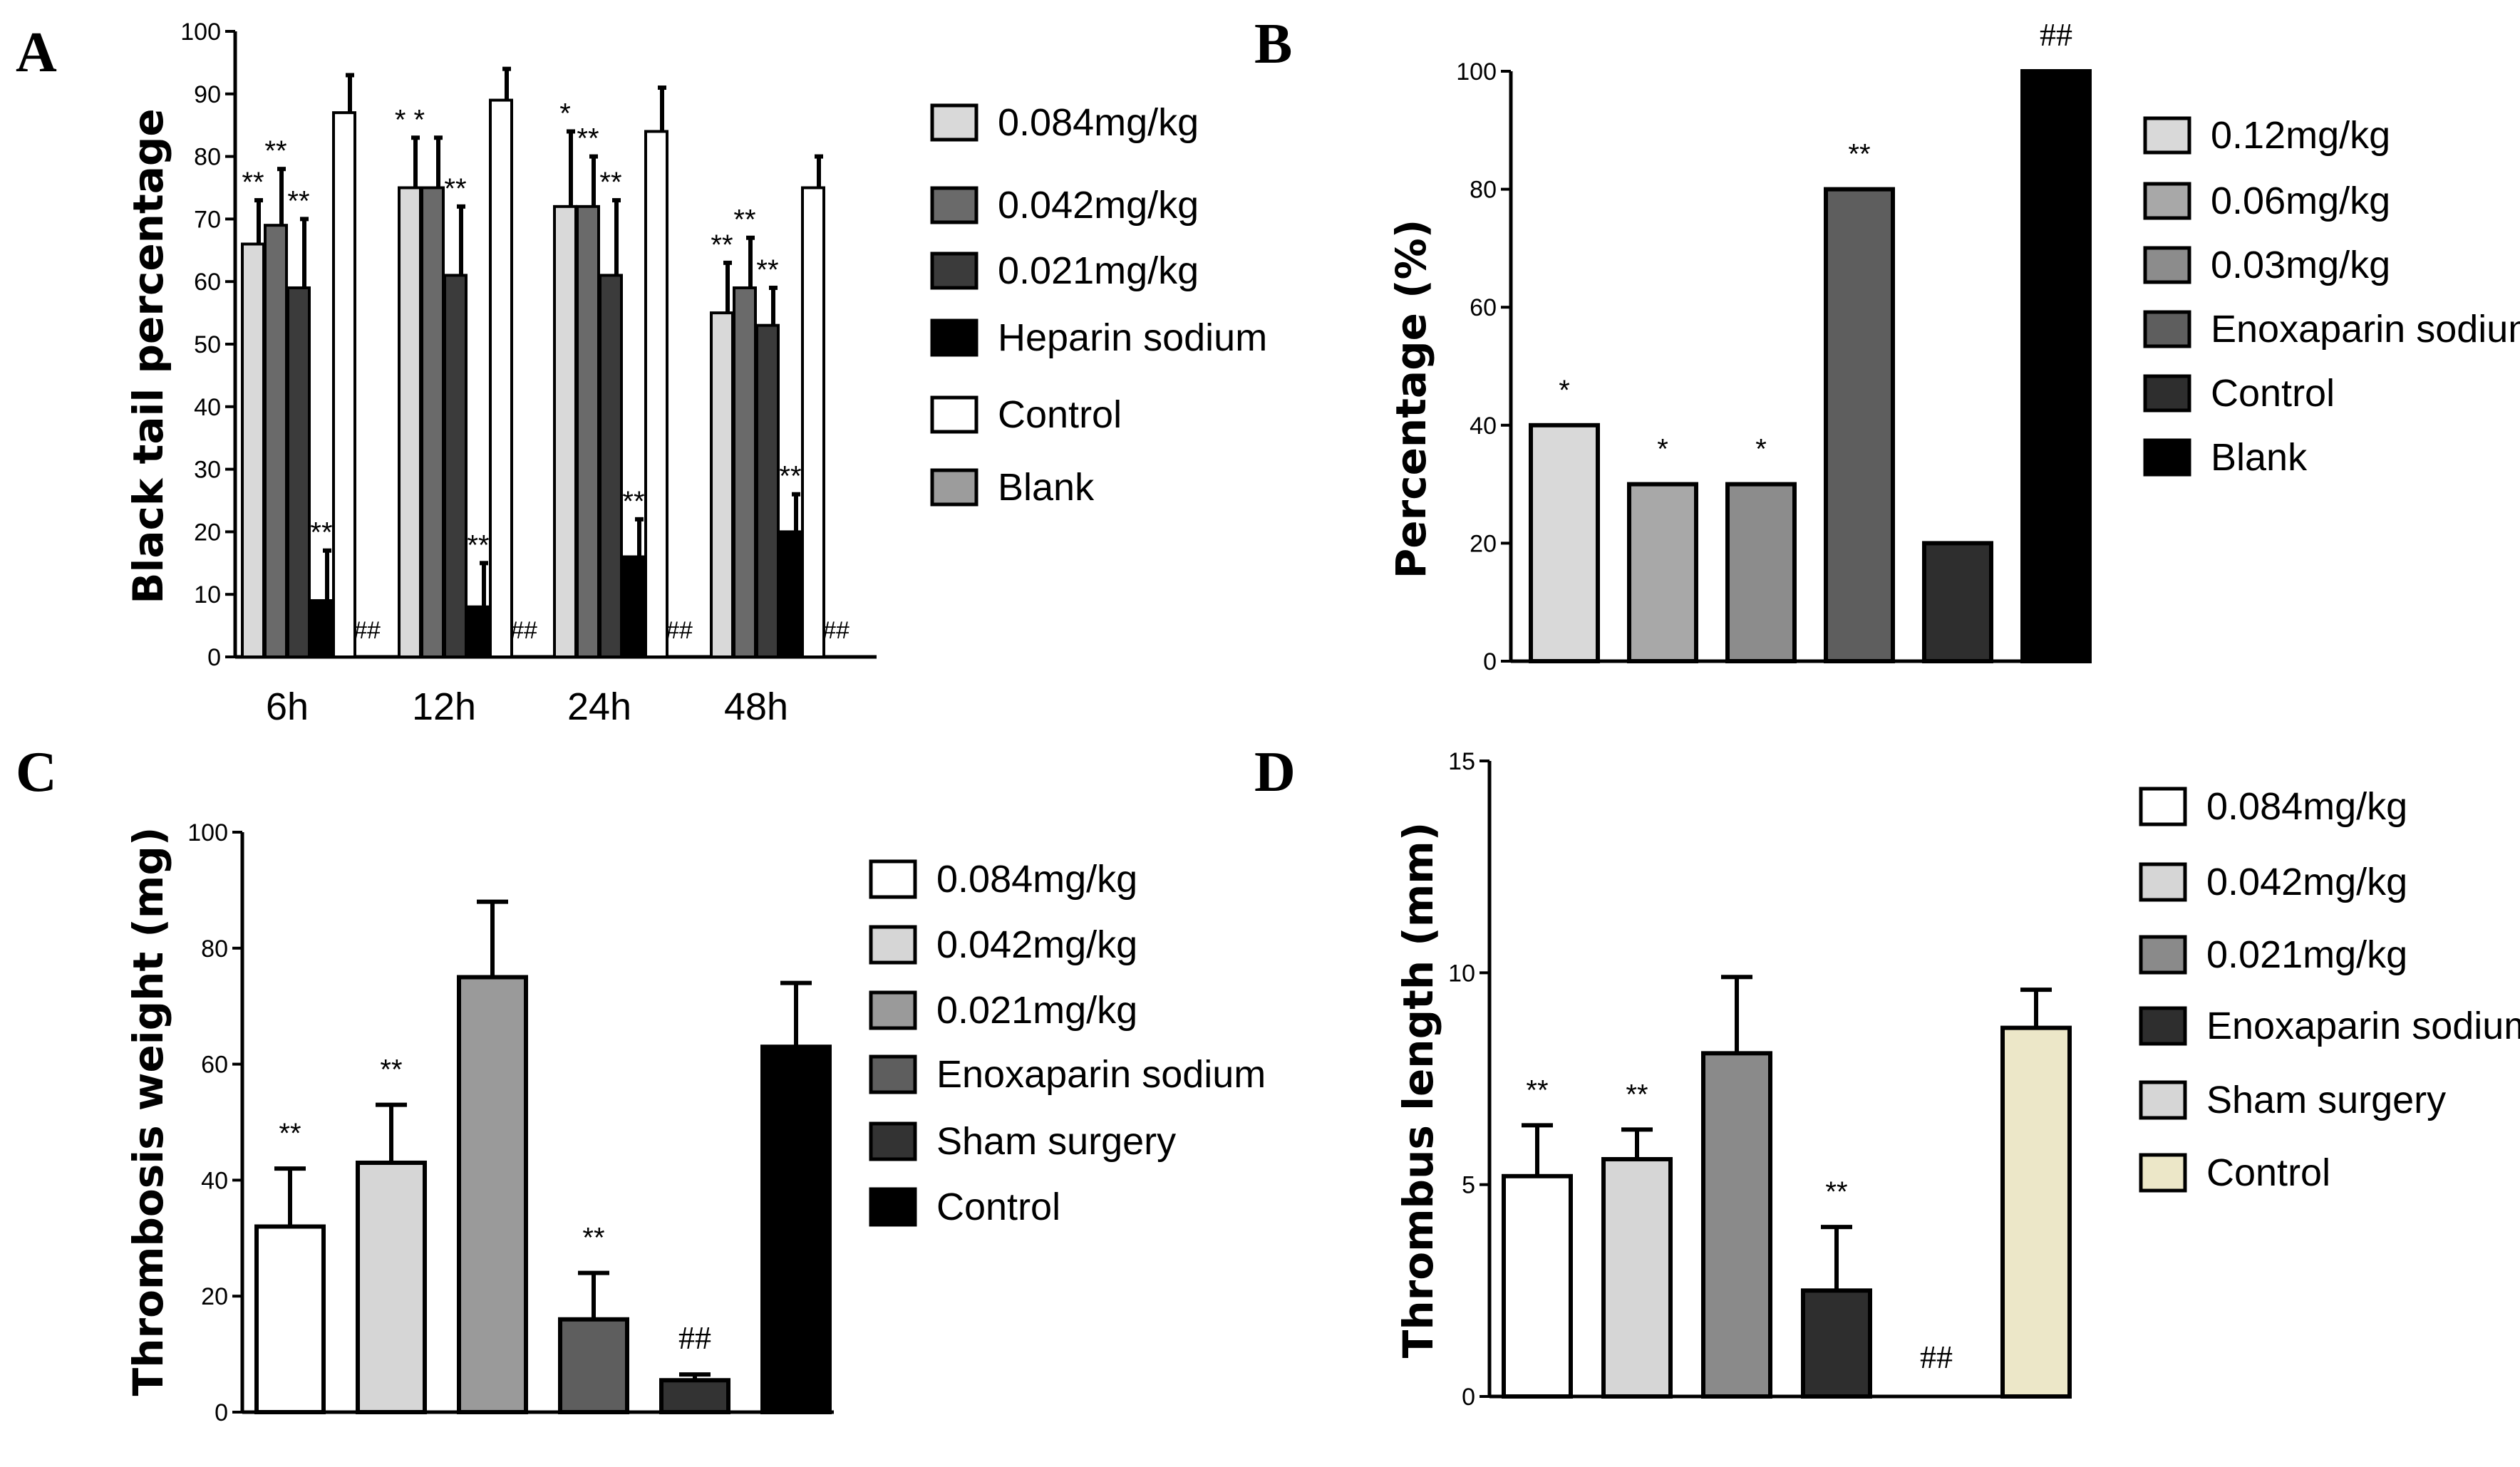  I want to click on panel-b-bars: ** ***##, so click(1810, 340).